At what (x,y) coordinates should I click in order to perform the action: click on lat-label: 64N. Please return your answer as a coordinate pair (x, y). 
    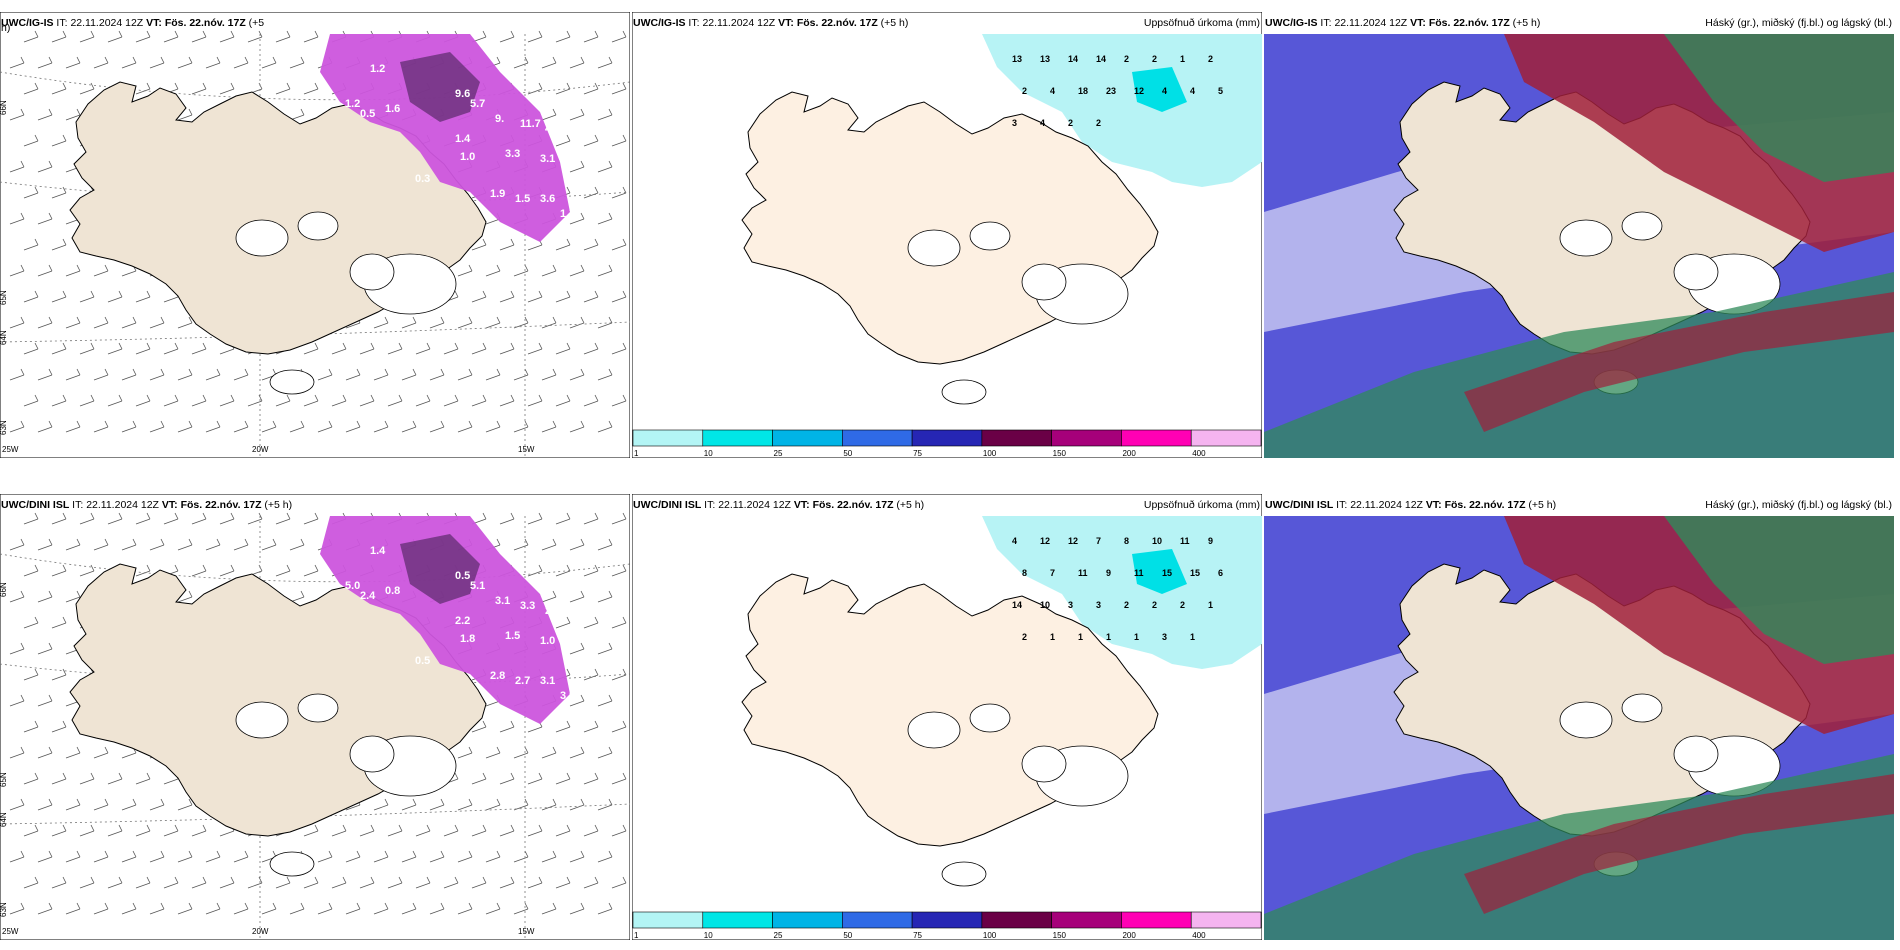
    Looking at the image, I should click on (4, 819).